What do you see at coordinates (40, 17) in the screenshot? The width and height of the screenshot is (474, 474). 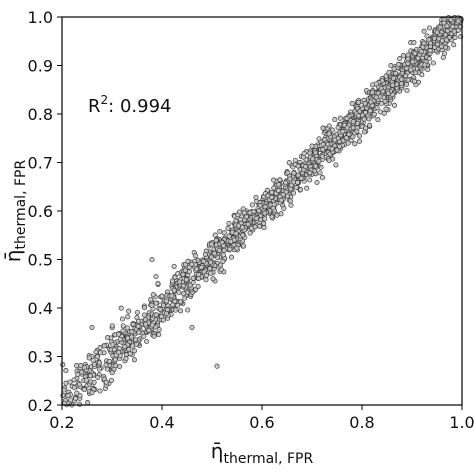 I see `y-tick-label: 1.0` at bounding box center [40, 17].